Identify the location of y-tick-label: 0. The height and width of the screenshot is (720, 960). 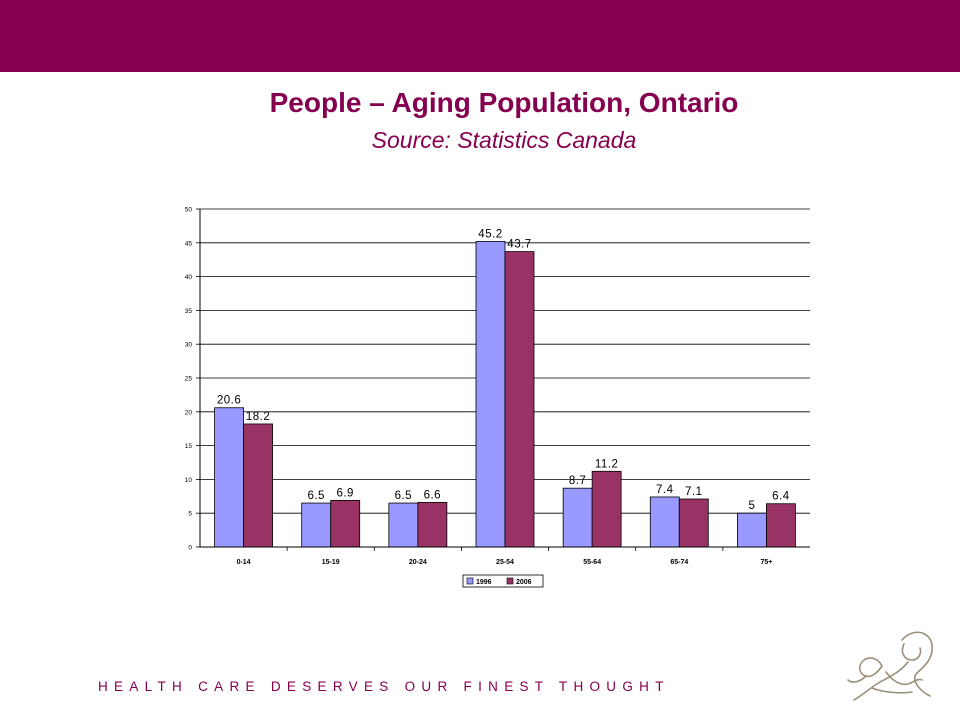
(190, 548).